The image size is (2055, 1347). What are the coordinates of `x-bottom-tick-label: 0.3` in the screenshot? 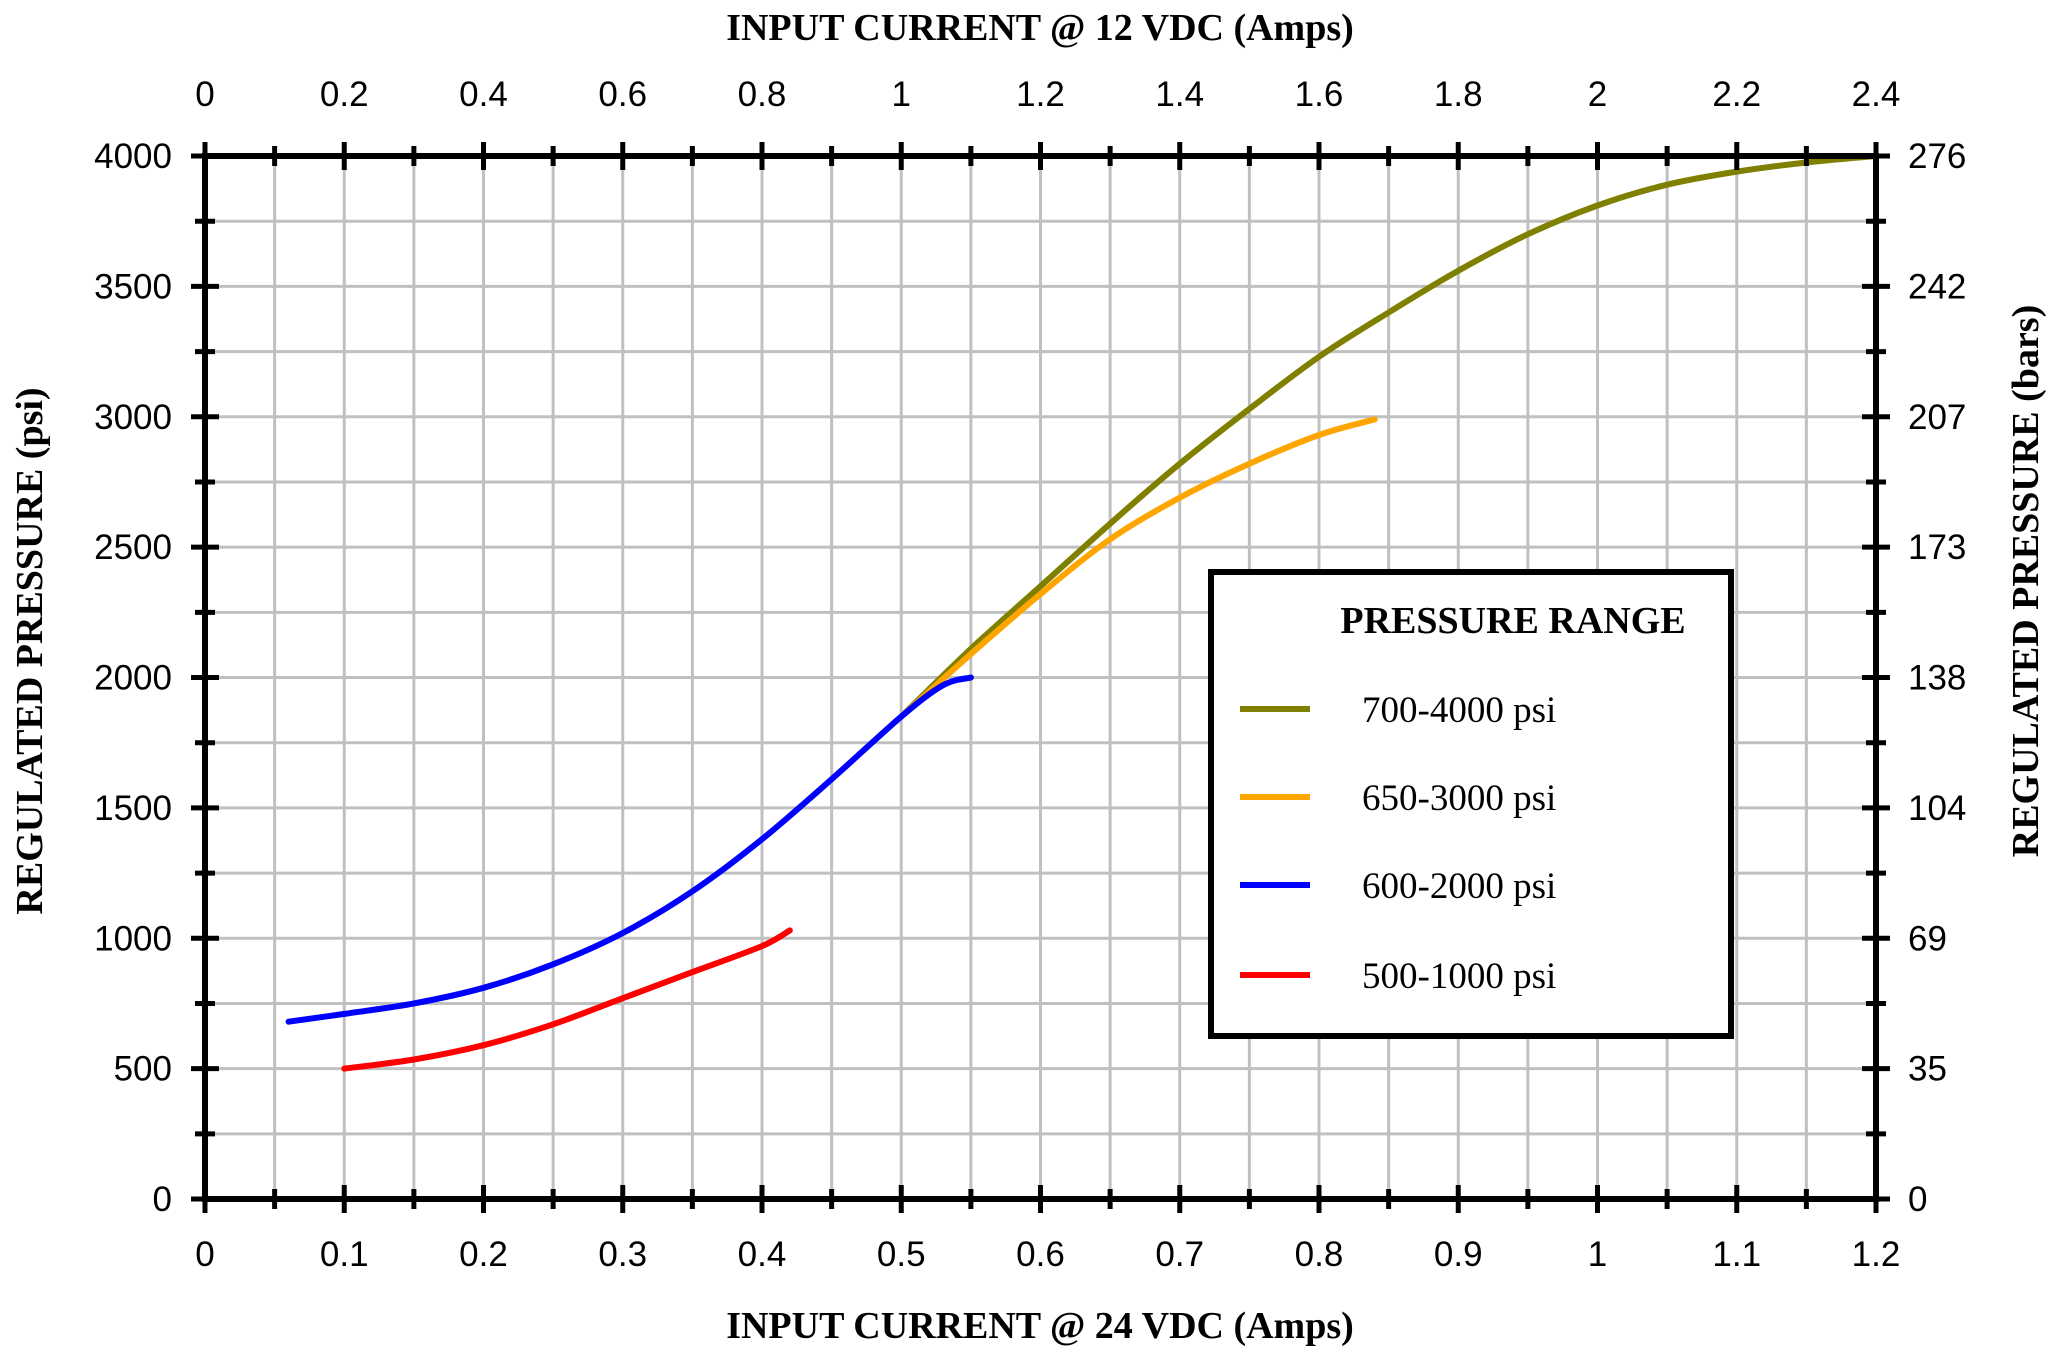 It's located at (622, 1254).